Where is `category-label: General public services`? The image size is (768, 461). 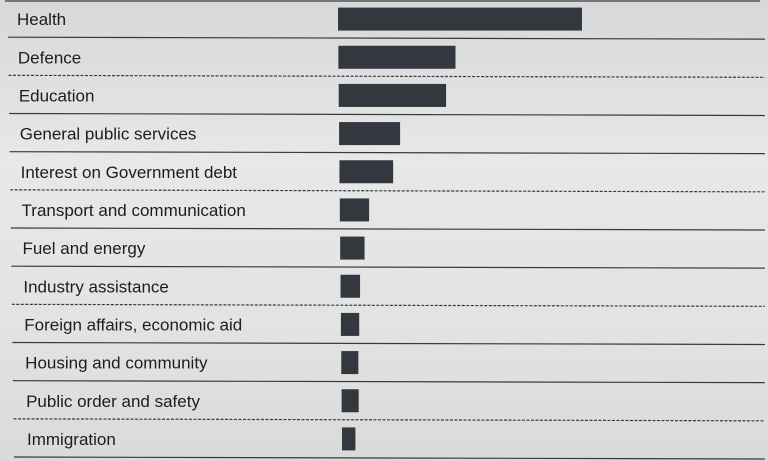 category-label: General public services is located at coordinates (108, 134).